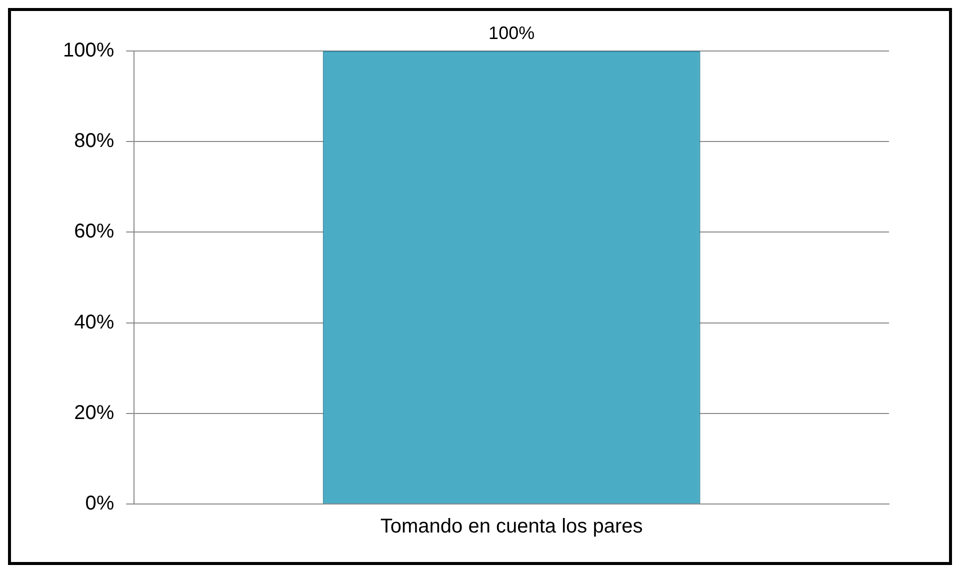 The image size is (960, 573). What do you see at coordinates (99, 503) in the screenshot?
I see `y-tick-label: 0%` at bounding box center [99, 503].